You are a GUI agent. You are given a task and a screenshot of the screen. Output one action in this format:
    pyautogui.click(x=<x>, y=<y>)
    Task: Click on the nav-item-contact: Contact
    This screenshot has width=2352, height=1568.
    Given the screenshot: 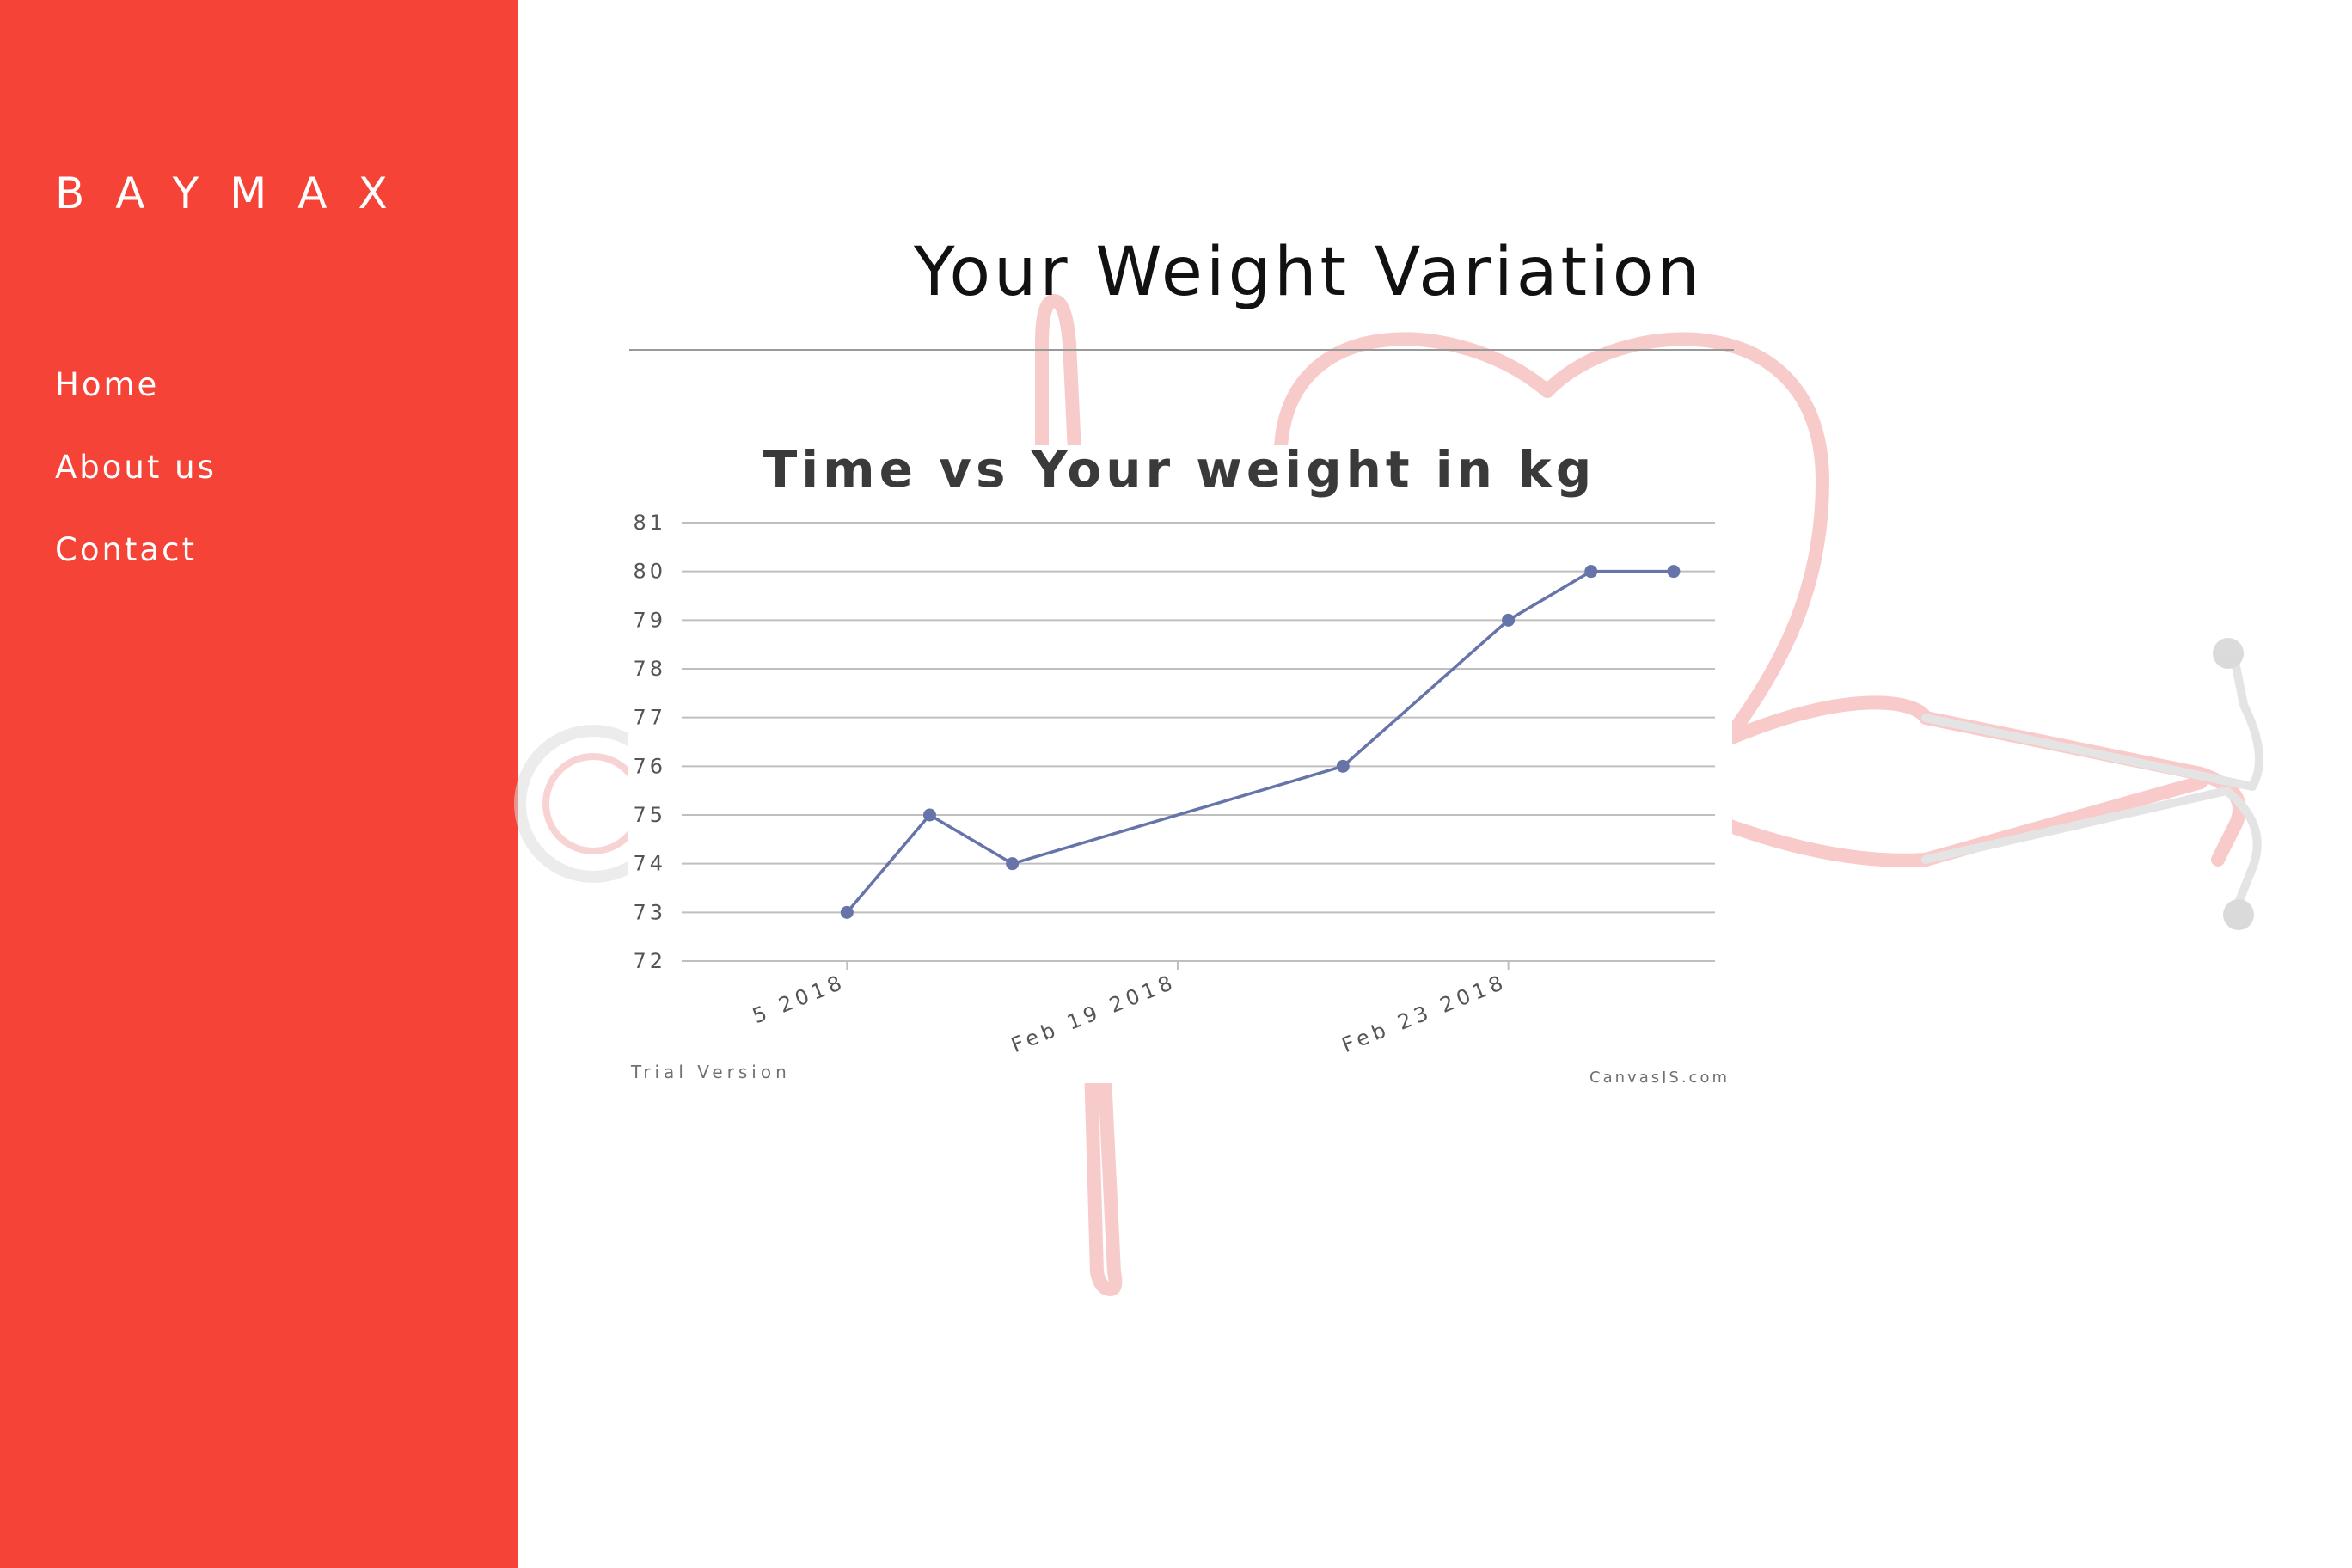 What is the action you would take?
    pyautogui.click(x=126, y=549)
    